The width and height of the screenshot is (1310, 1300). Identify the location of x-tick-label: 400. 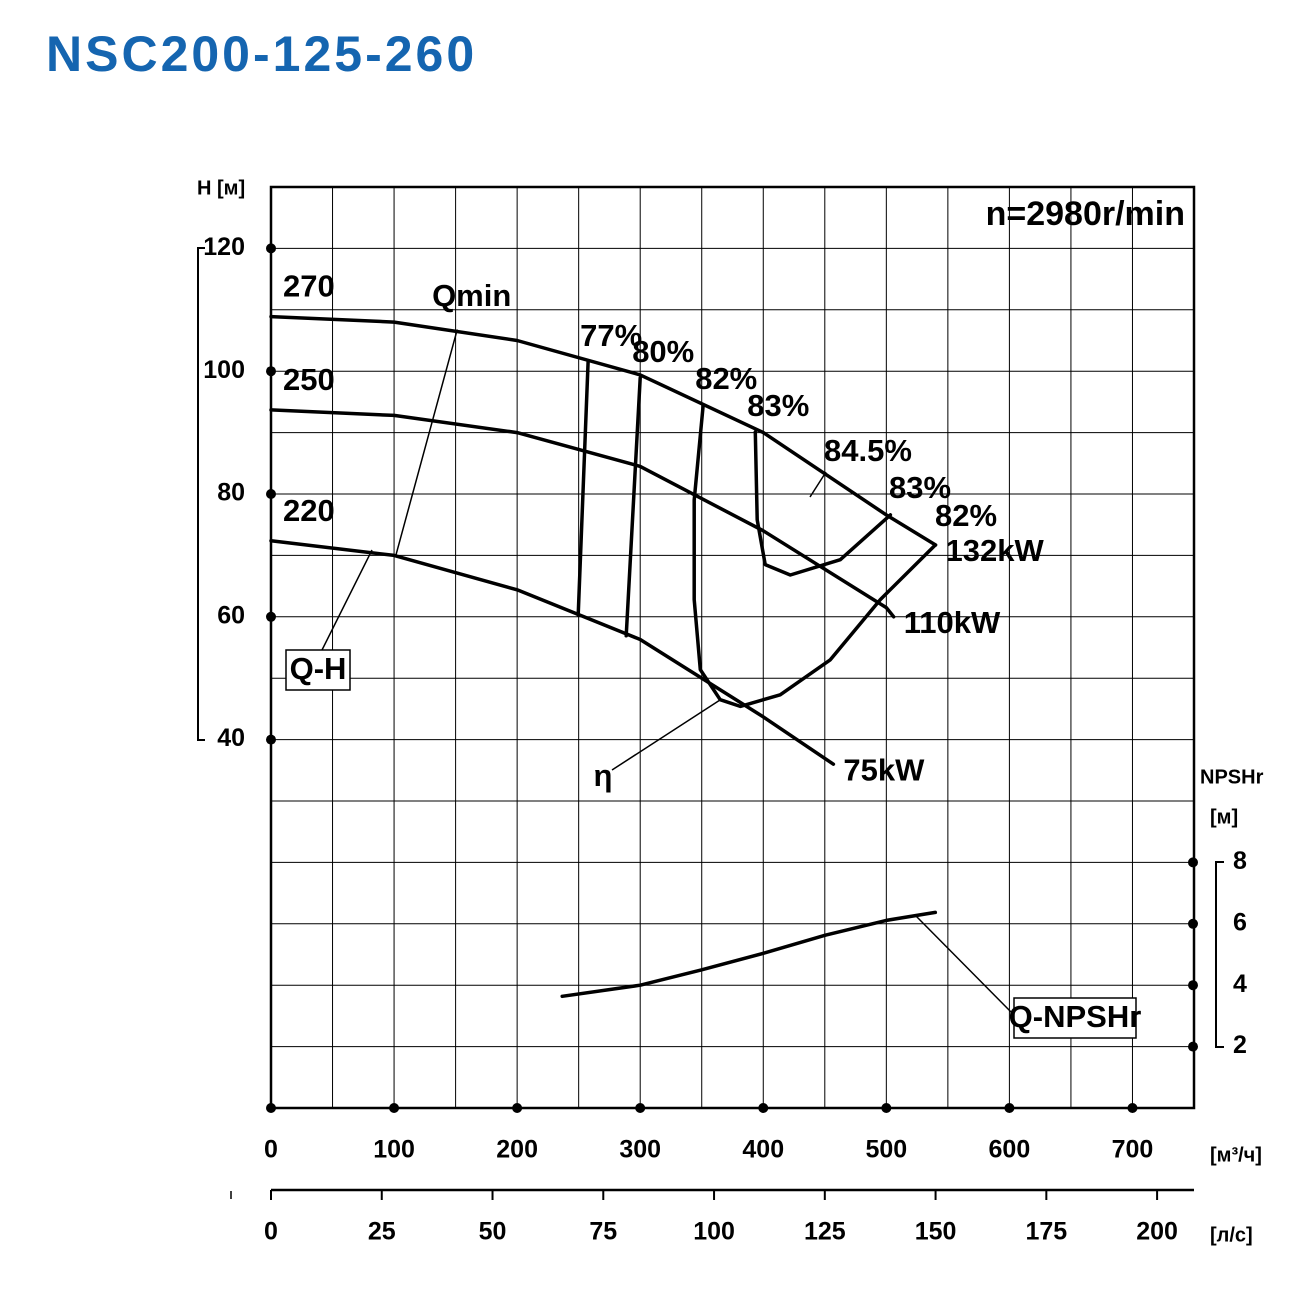
(763, 1150).